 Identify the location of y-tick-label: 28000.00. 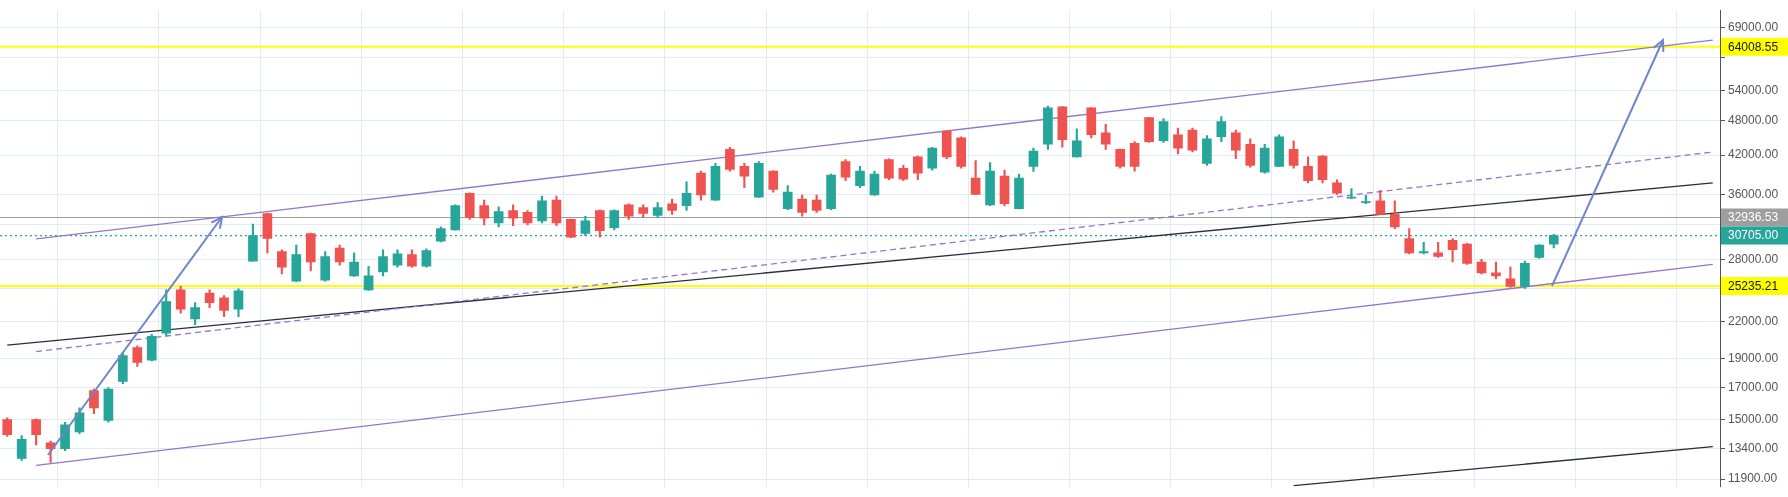
(1753, 258).